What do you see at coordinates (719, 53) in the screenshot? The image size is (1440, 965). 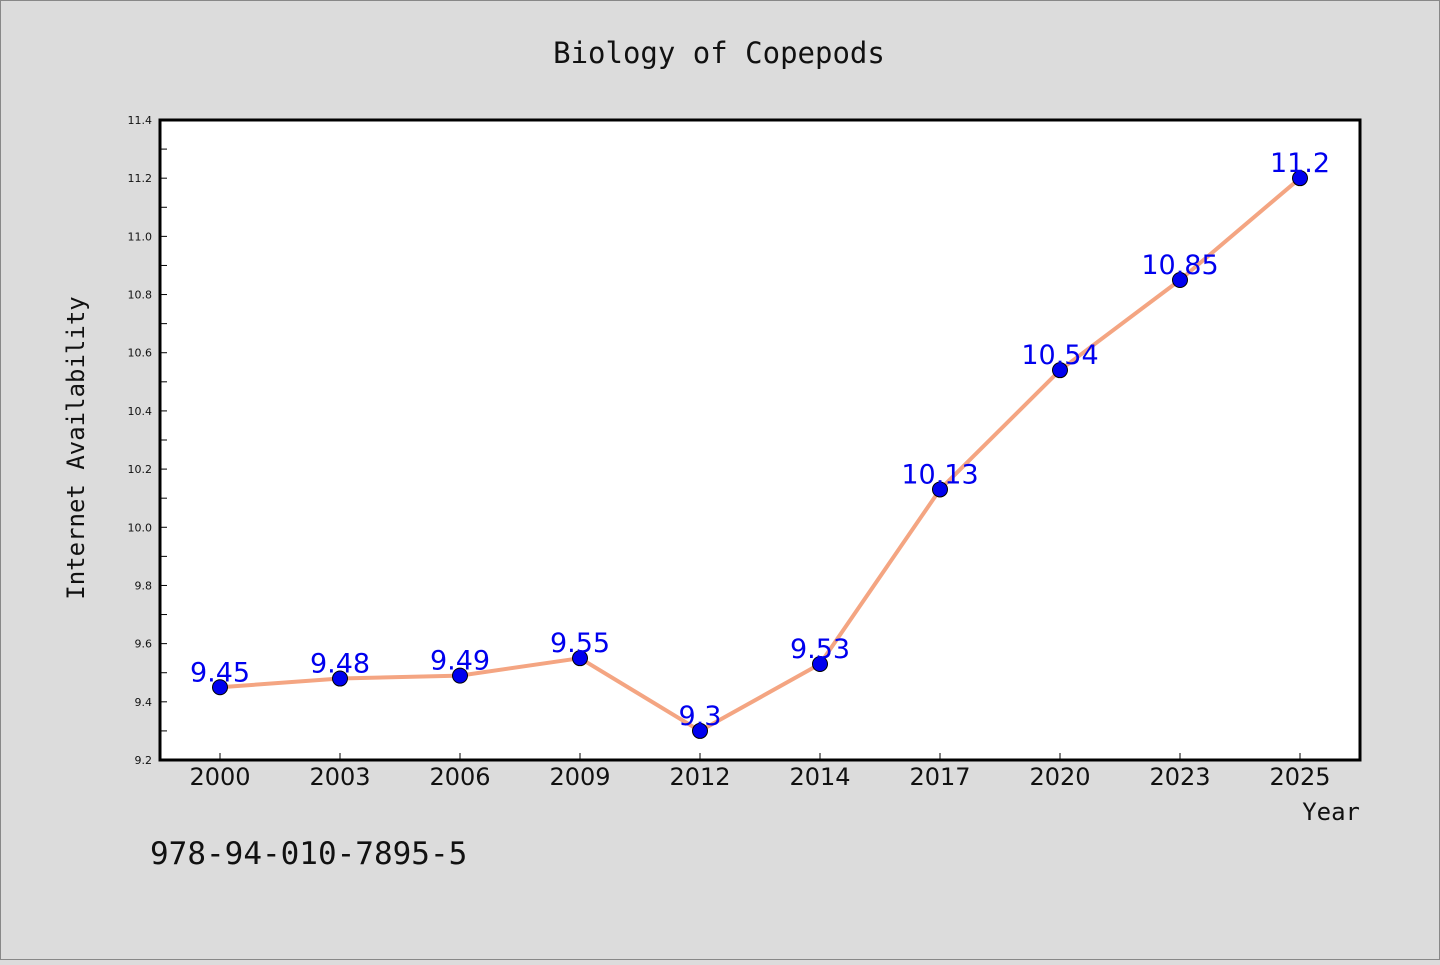 I see `chart-title: Biology of Copepods` at bounding box center [719, 53].